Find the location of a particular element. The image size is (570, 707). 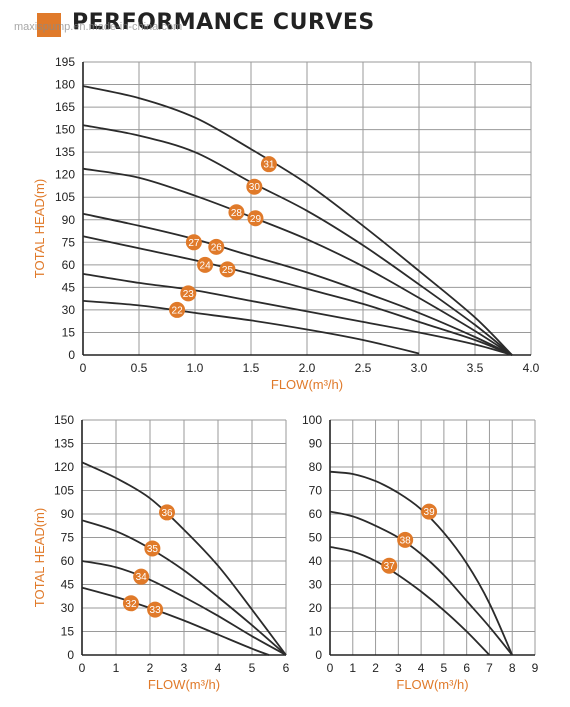

header-orange-square is located at coordinates (49, 25).